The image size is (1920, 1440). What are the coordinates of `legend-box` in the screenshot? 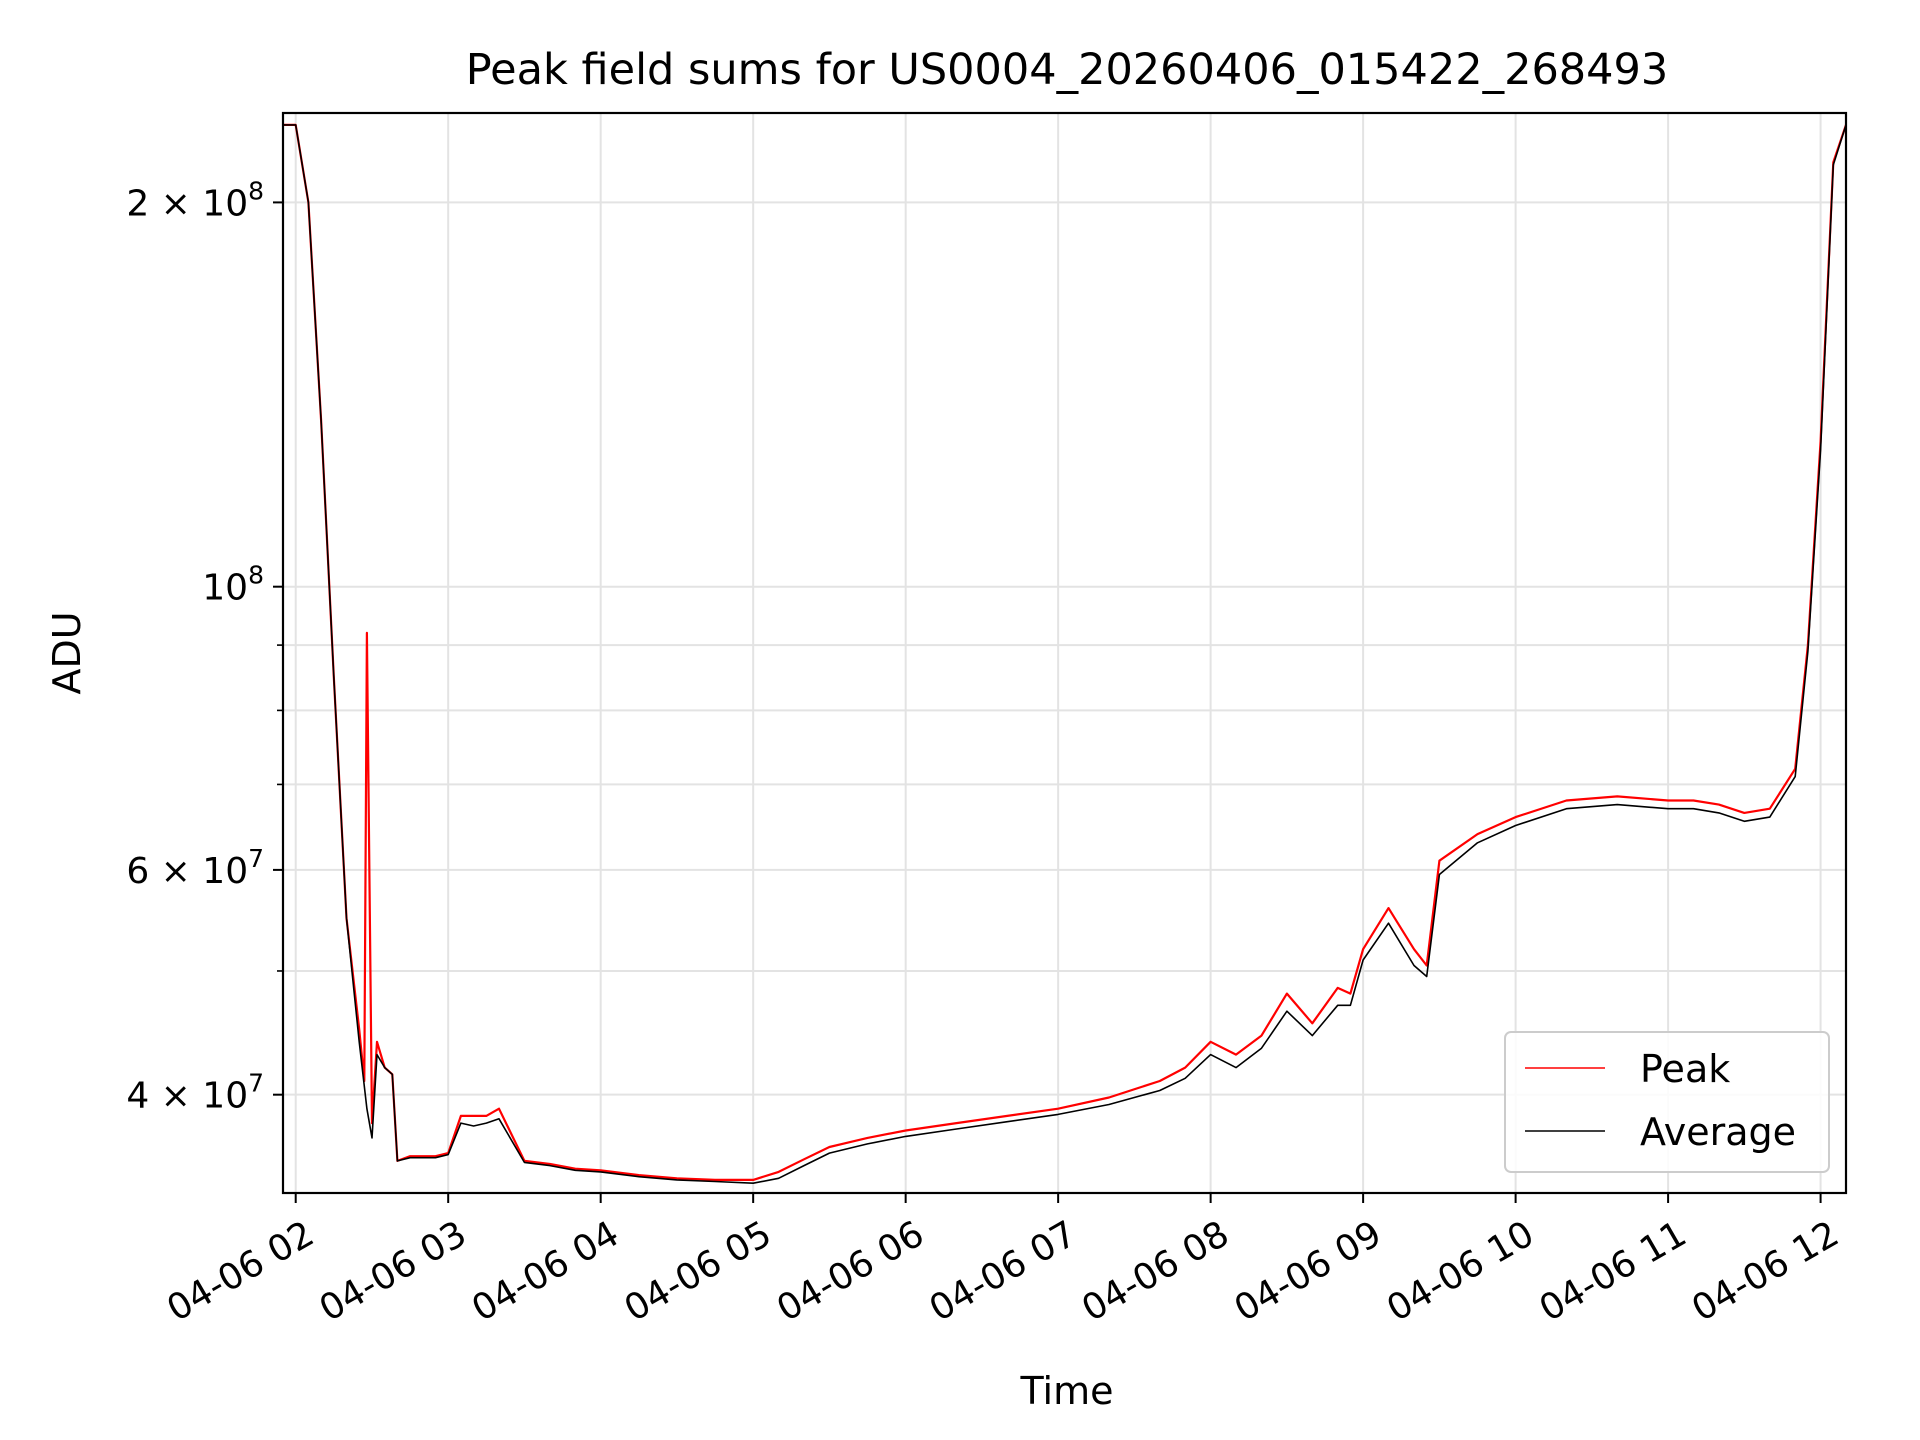 It's located at (1667, 1102).